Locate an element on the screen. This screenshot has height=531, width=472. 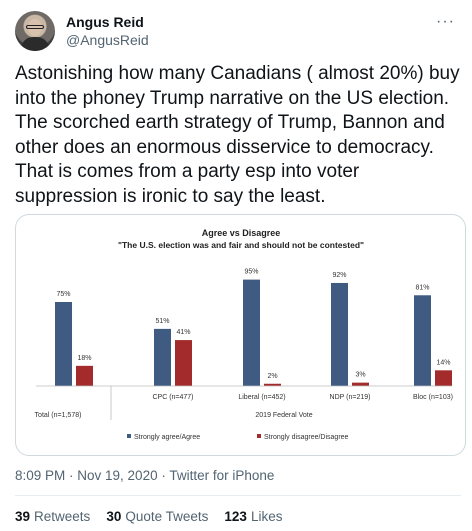
category-label: CPC (n=477) is located at coordinates (172, 397).